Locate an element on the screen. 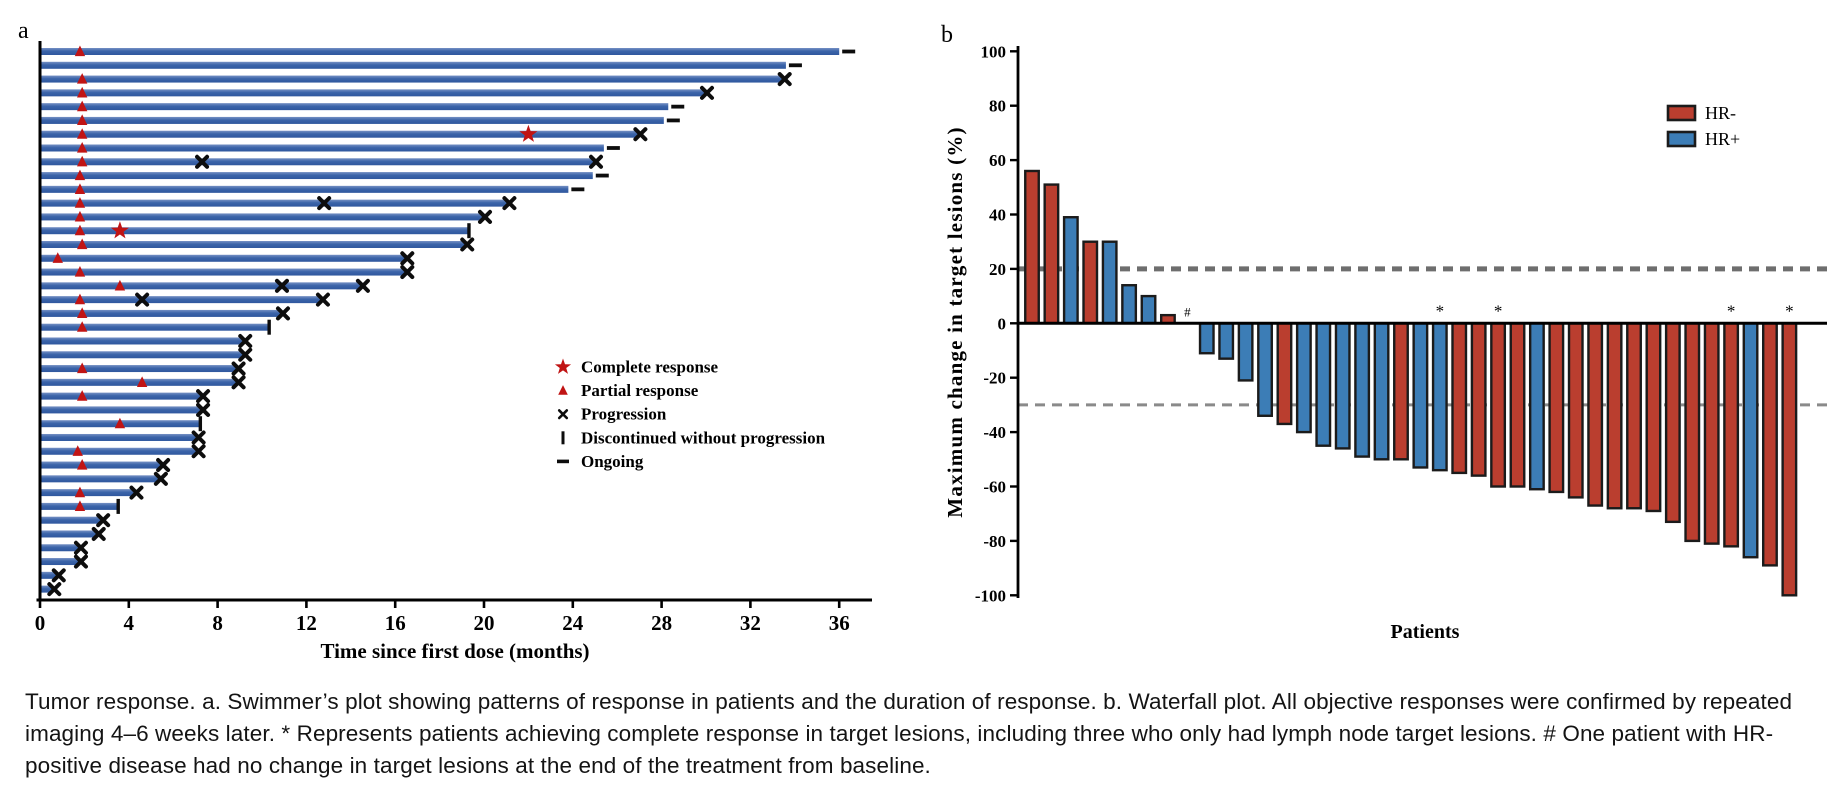 The width and height of the screenshot is (1835, 803). y-tick-label: 60 is located at coordinates (997, 160).